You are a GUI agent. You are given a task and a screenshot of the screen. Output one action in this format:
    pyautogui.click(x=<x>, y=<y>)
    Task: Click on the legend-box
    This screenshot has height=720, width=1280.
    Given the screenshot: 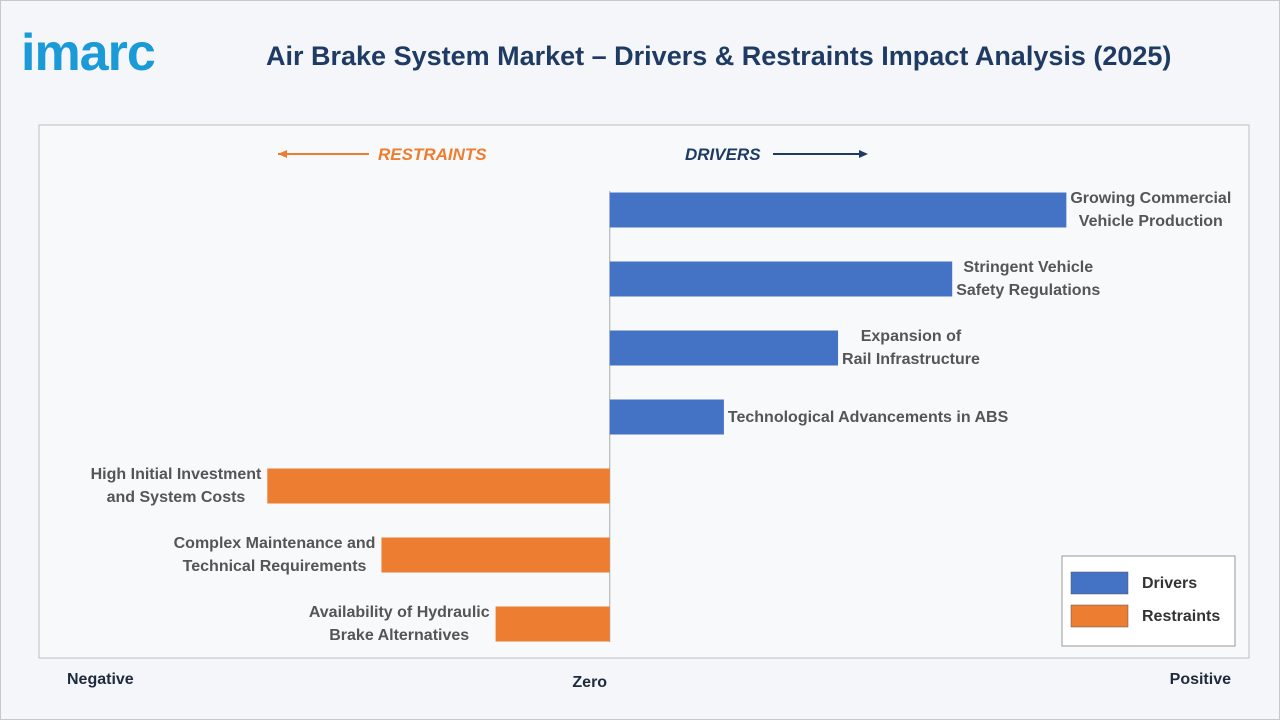 What is the action you would take?
    pyautogui.click(x=1148, y=601)
    